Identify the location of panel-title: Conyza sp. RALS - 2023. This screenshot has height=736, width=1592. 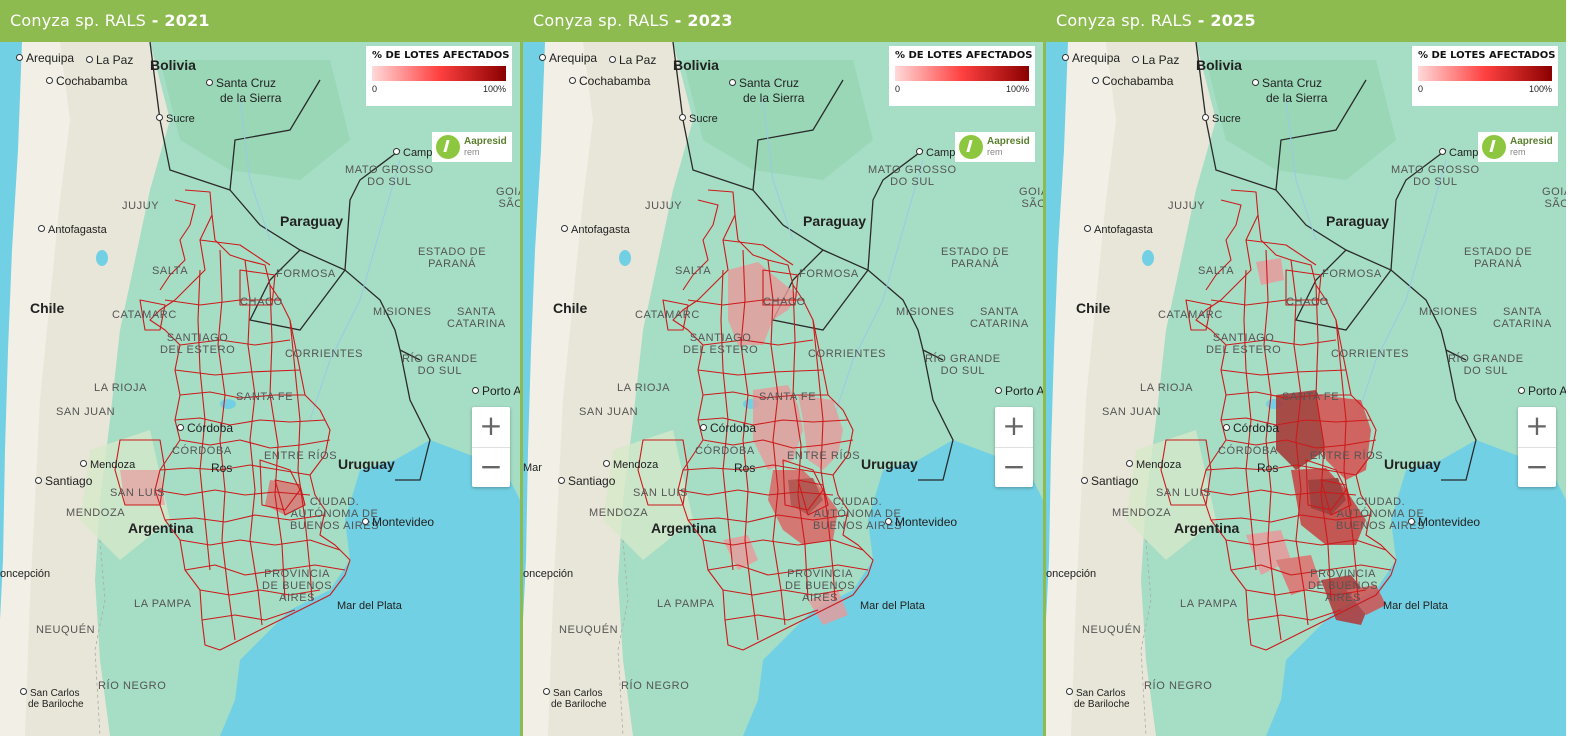
(783, 21).